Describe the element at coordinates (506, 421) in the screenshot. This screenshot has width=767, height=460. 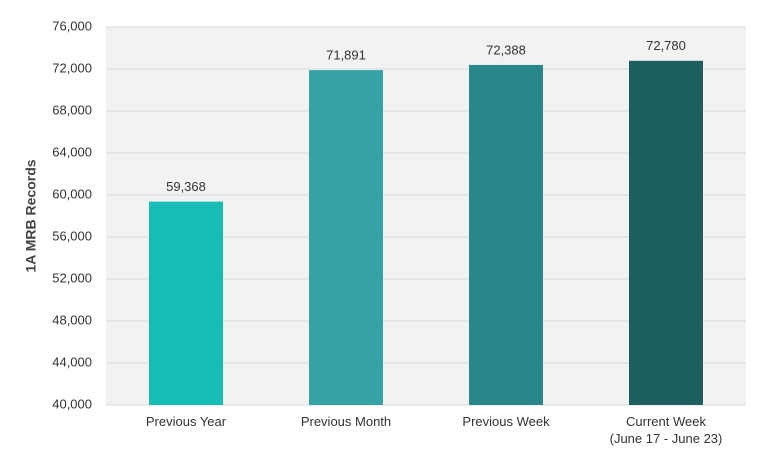
I see `x-tick-label: Previous Week` at that location.